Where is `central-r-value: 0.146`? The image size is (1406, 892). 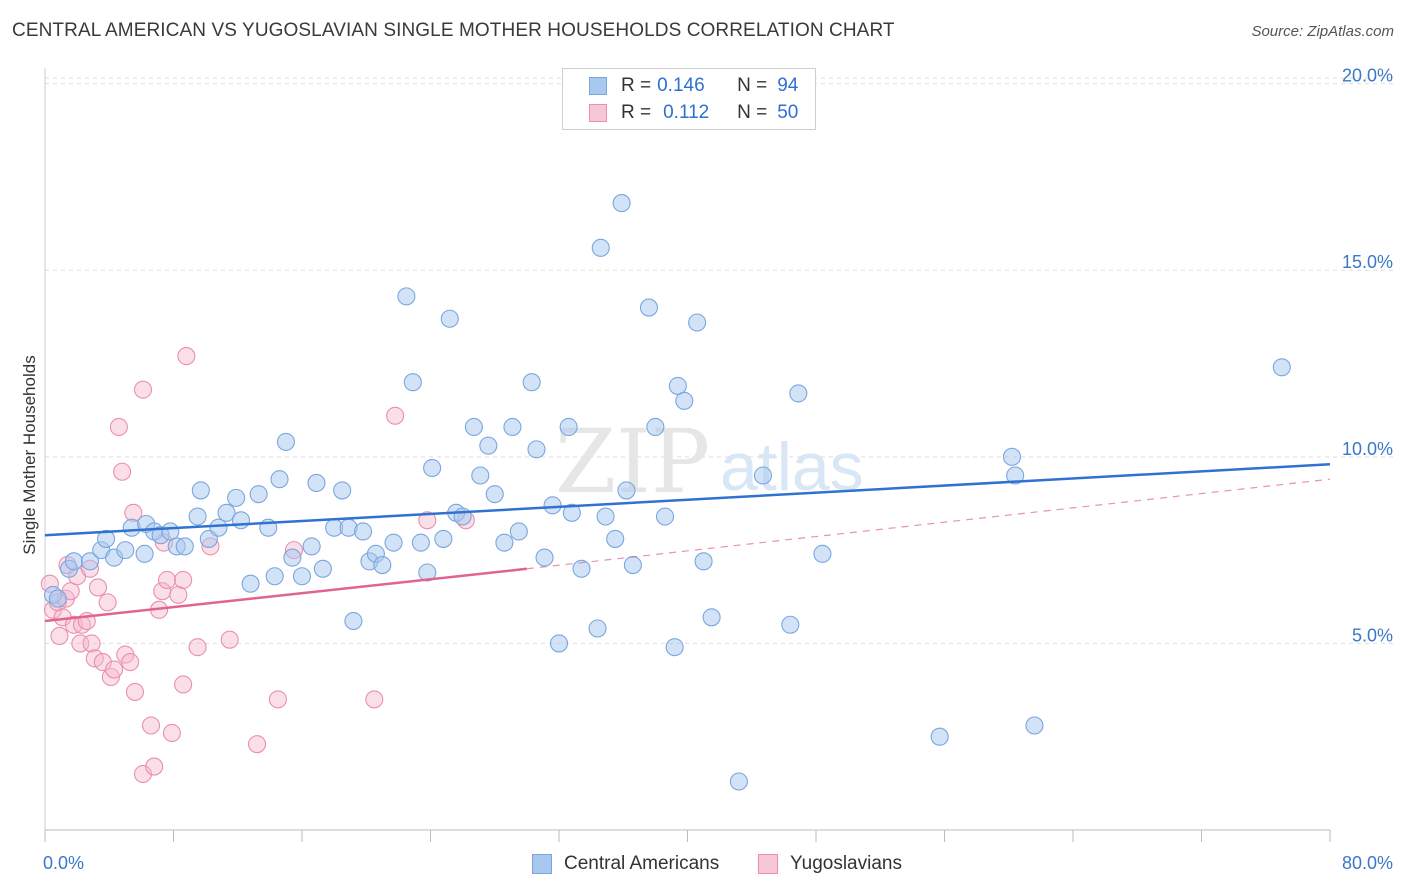 central-r-value: 0.146 is located at coordinates (681, 85).